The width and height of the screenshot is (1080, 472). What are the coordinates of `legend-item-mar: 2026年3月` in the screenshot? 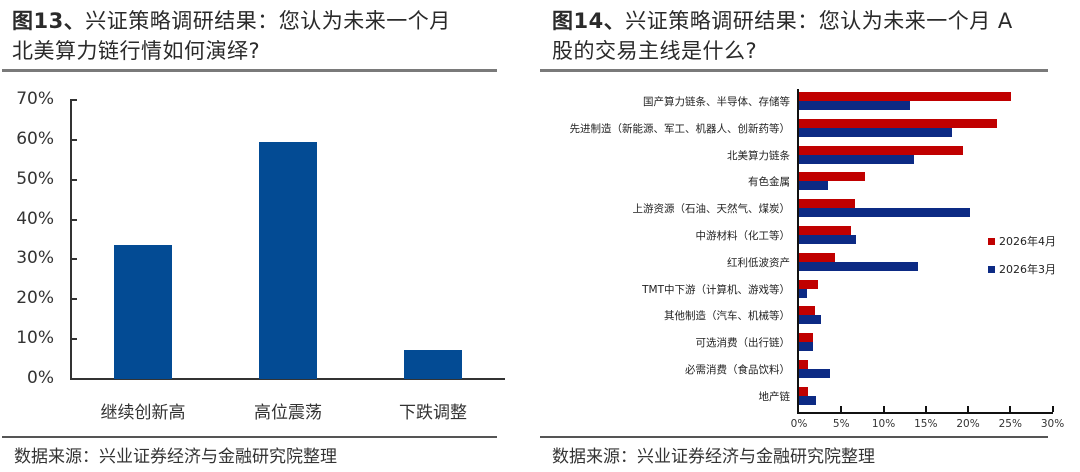 It's located at (1022, 269).